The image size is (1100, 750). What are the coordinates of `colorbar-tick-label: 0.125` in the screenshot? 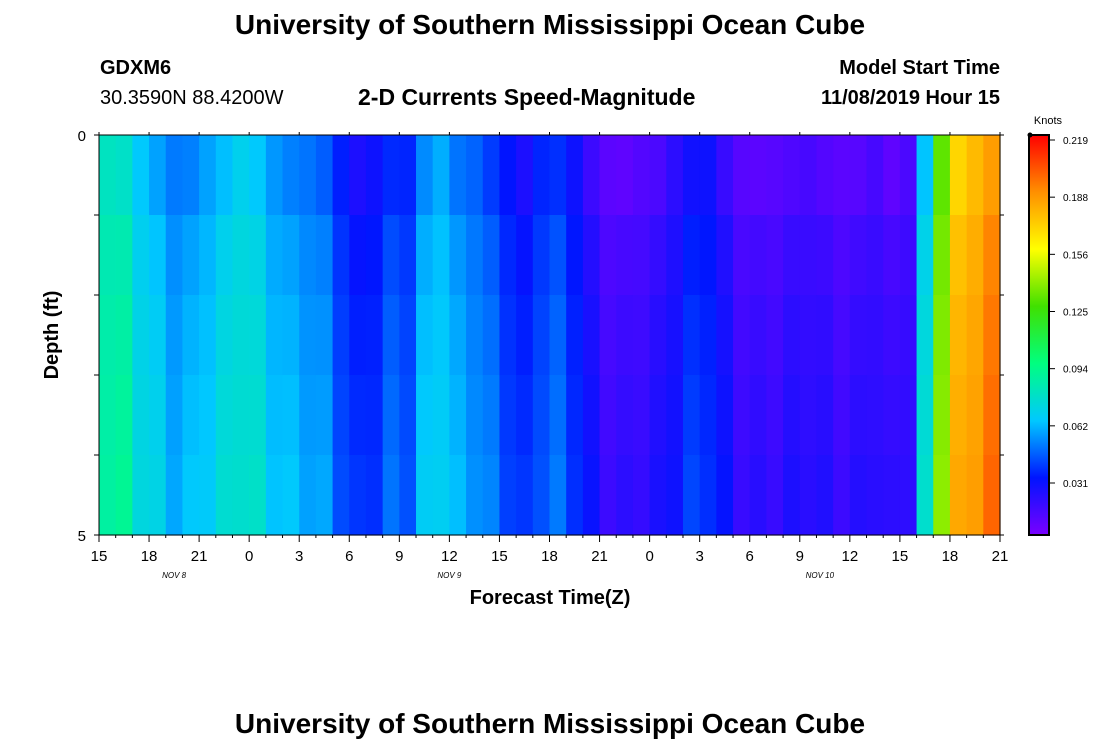 It's located at (1075, 313).